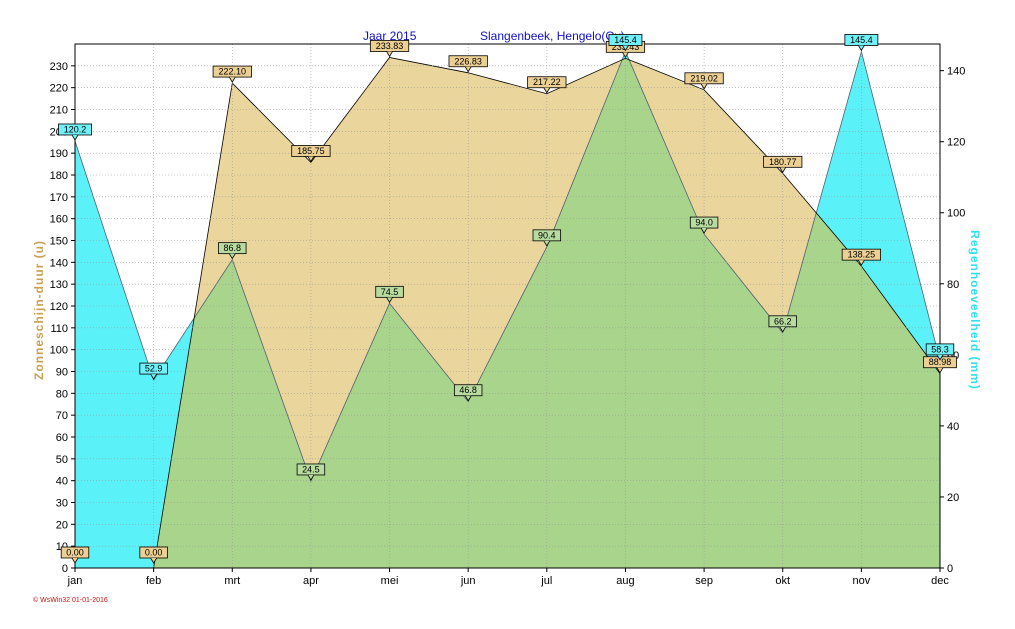  I want to click on y-right-tick-label: 120, so click(956, 143).